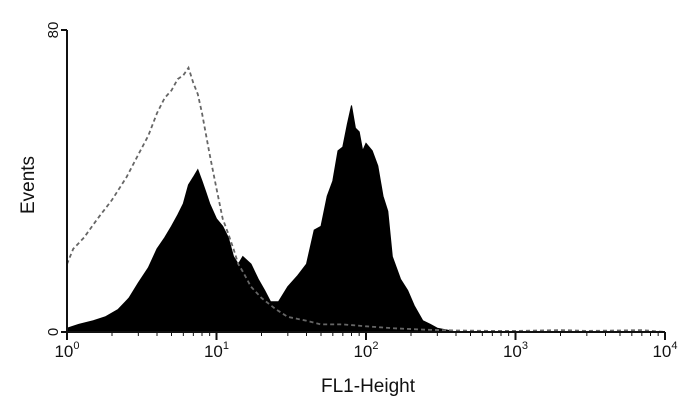  I want to click on x-tick-labels: 10⁰ 10¹ 10² 10³ 10⁴, so click(365, 350).